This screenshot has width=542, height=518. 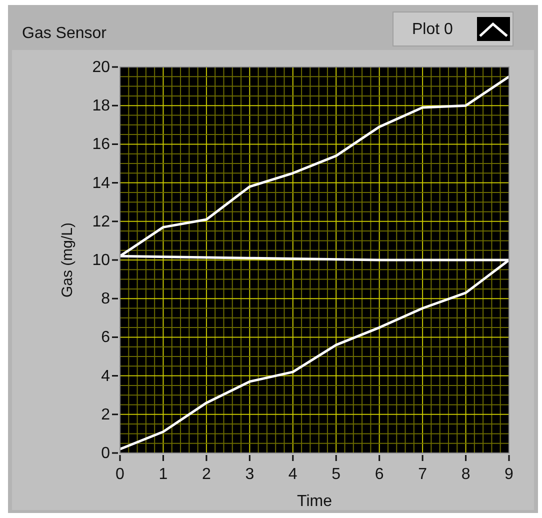 What do you see at coordinates (105, 299) in the screenshot?
I see `y-tick-label: 8` at bounding box center [105, 299].